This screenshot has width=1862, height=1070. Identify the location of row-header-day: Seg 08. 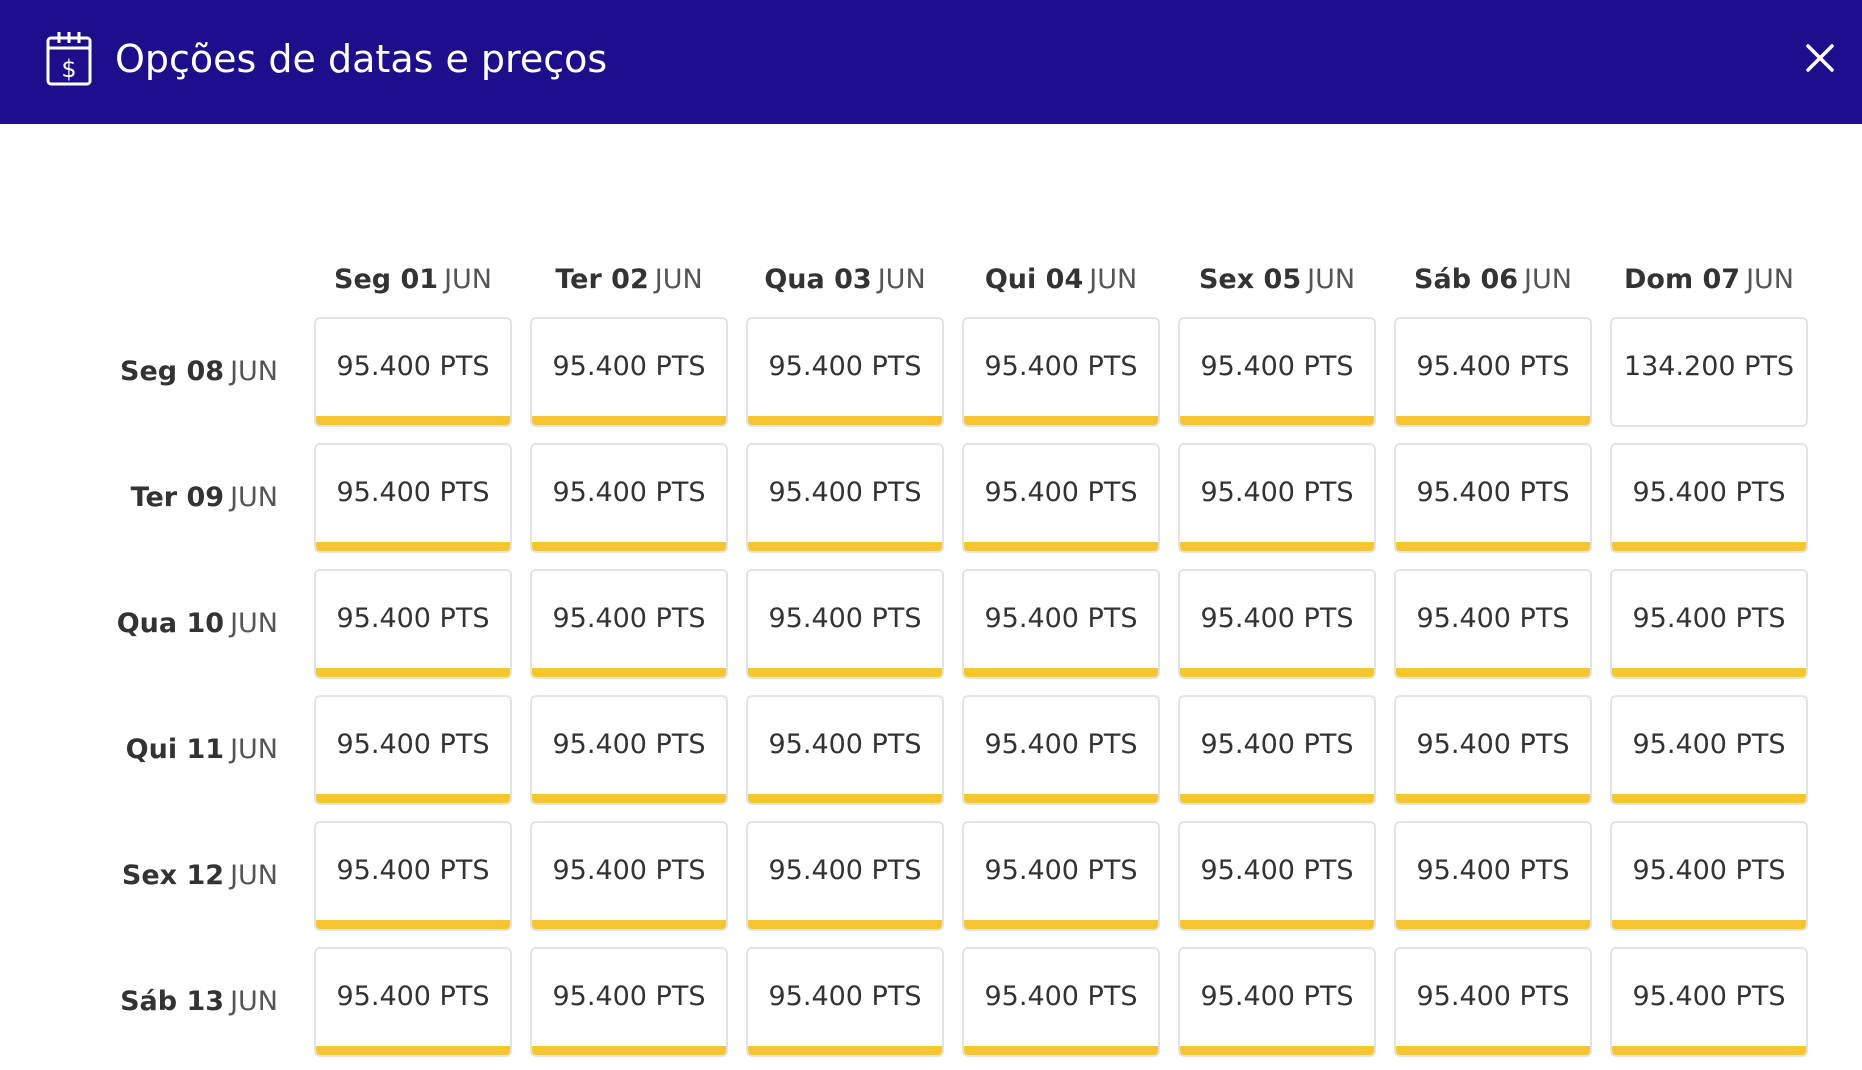
(172, 371).